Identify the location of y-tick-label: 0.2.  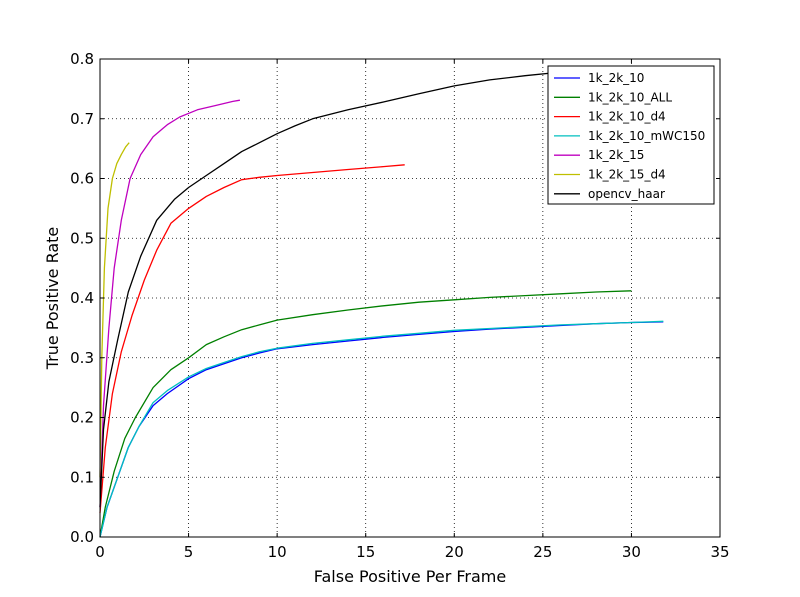
(82, 418).